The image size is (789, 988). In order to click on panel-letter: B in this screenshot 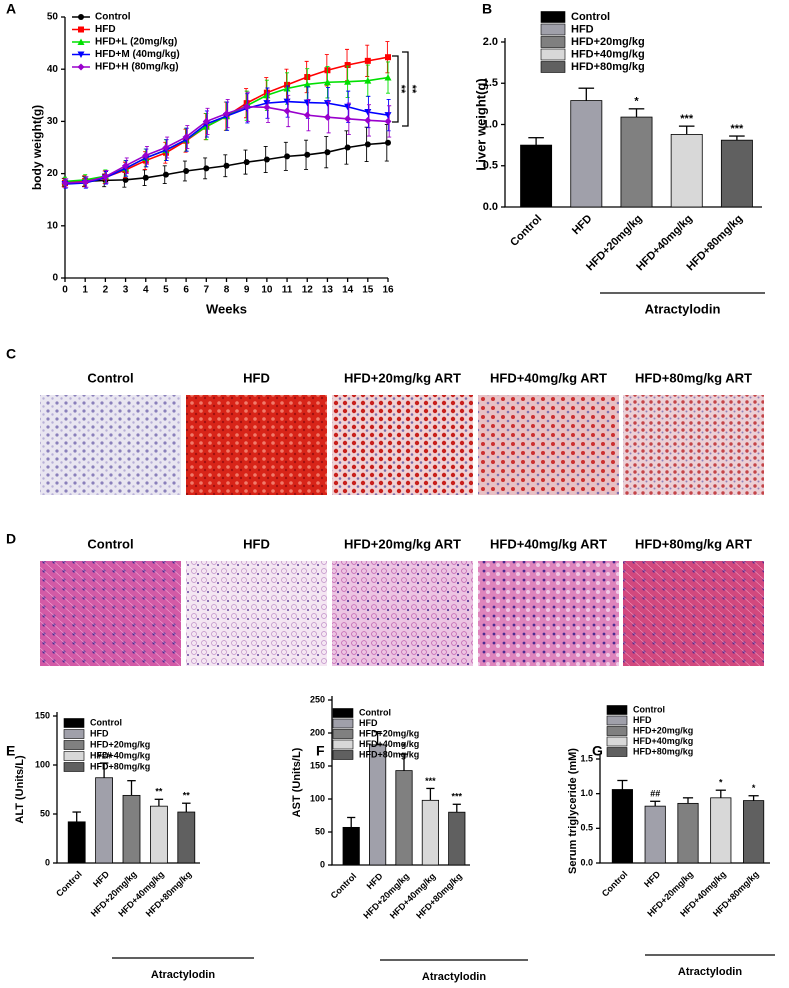, I will do `click(487, 9)`.